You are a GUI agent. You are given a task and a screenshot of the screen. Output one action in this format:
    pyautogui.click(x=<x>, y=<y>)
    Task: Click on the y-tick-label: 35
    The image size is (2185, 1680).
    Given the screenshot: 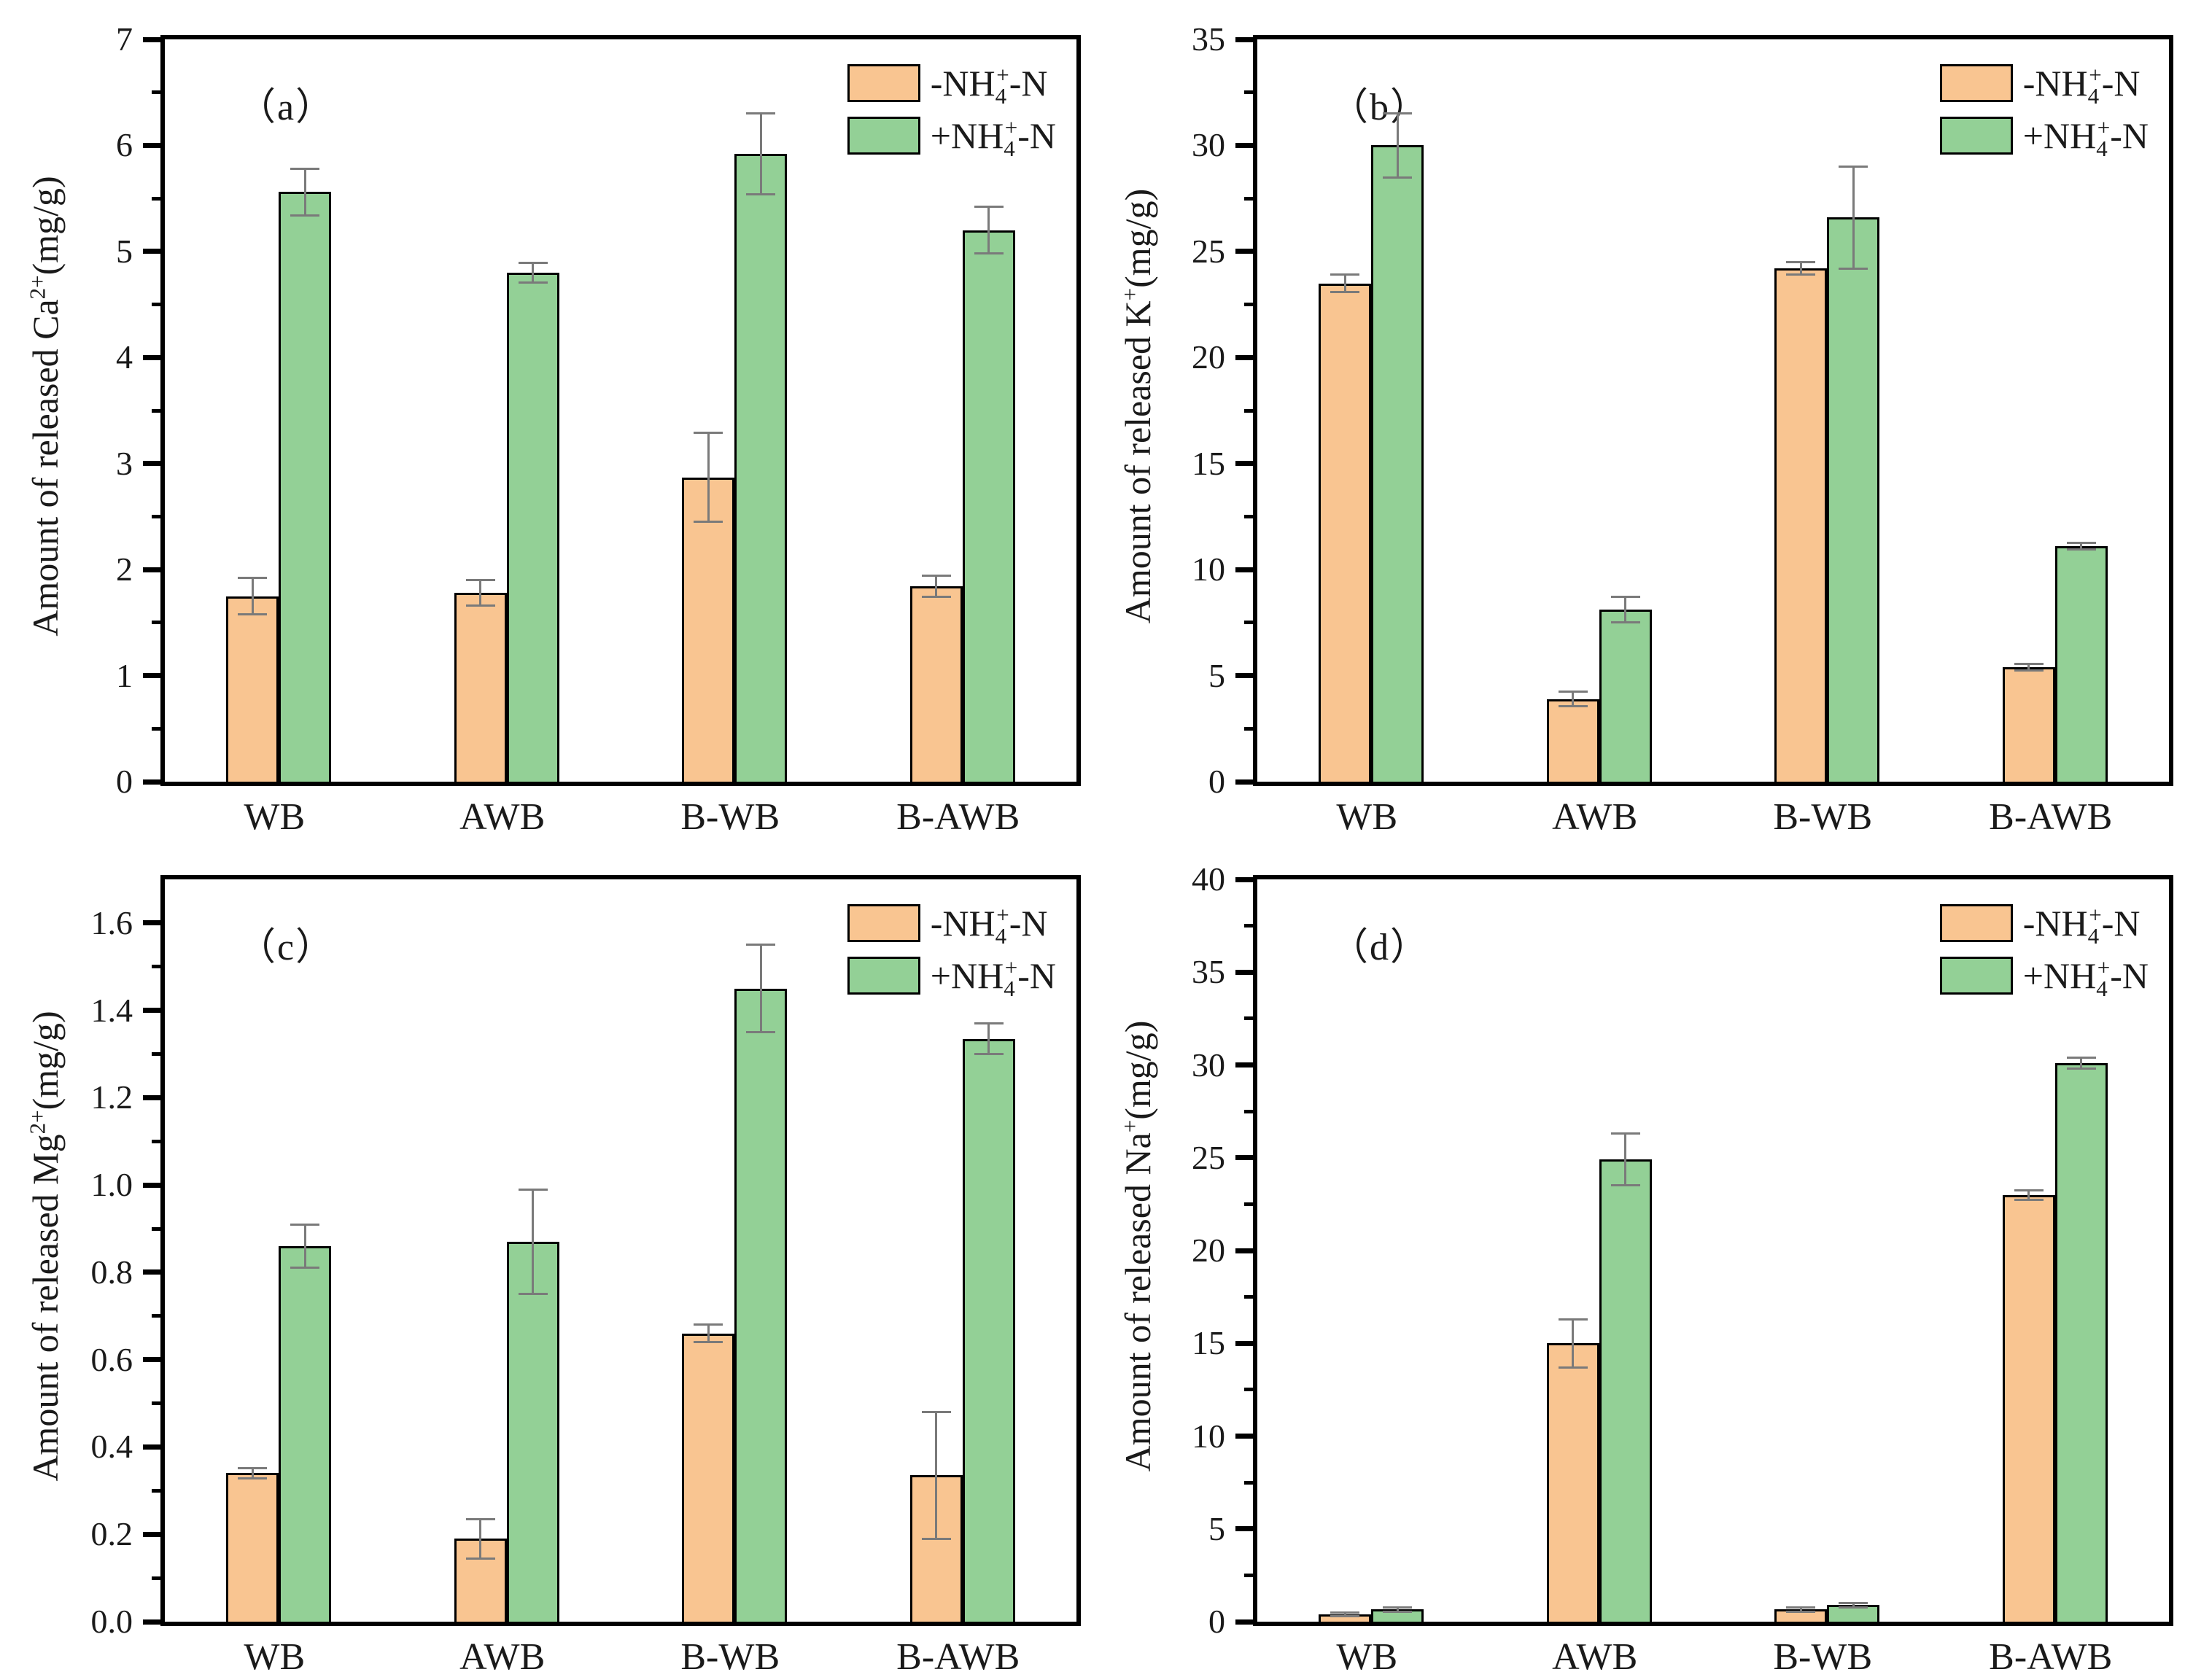 What is the action you would take?
    pyautogui.click(x=1208, y=39)
    